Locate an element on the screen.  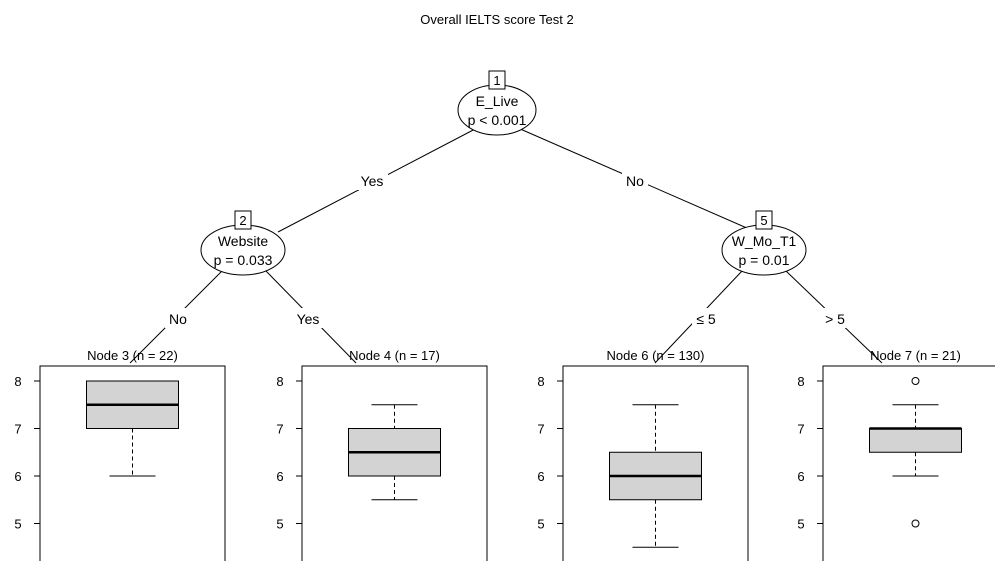
terminal-2-ytick-label: 7 is located at coordinates (279, 429).